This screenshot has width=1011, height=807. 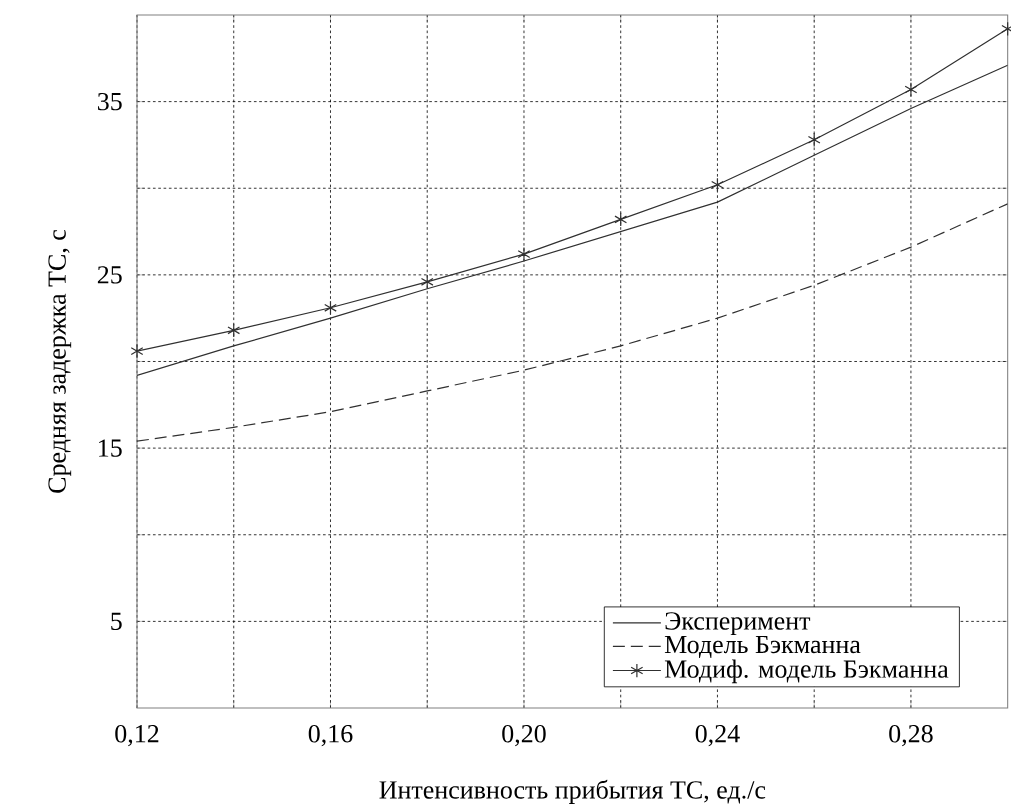 What do you see at coordinates (330, 735) in the screenshot?
I see `x-tick-label: 0,16` at bounding box center [330, 735].